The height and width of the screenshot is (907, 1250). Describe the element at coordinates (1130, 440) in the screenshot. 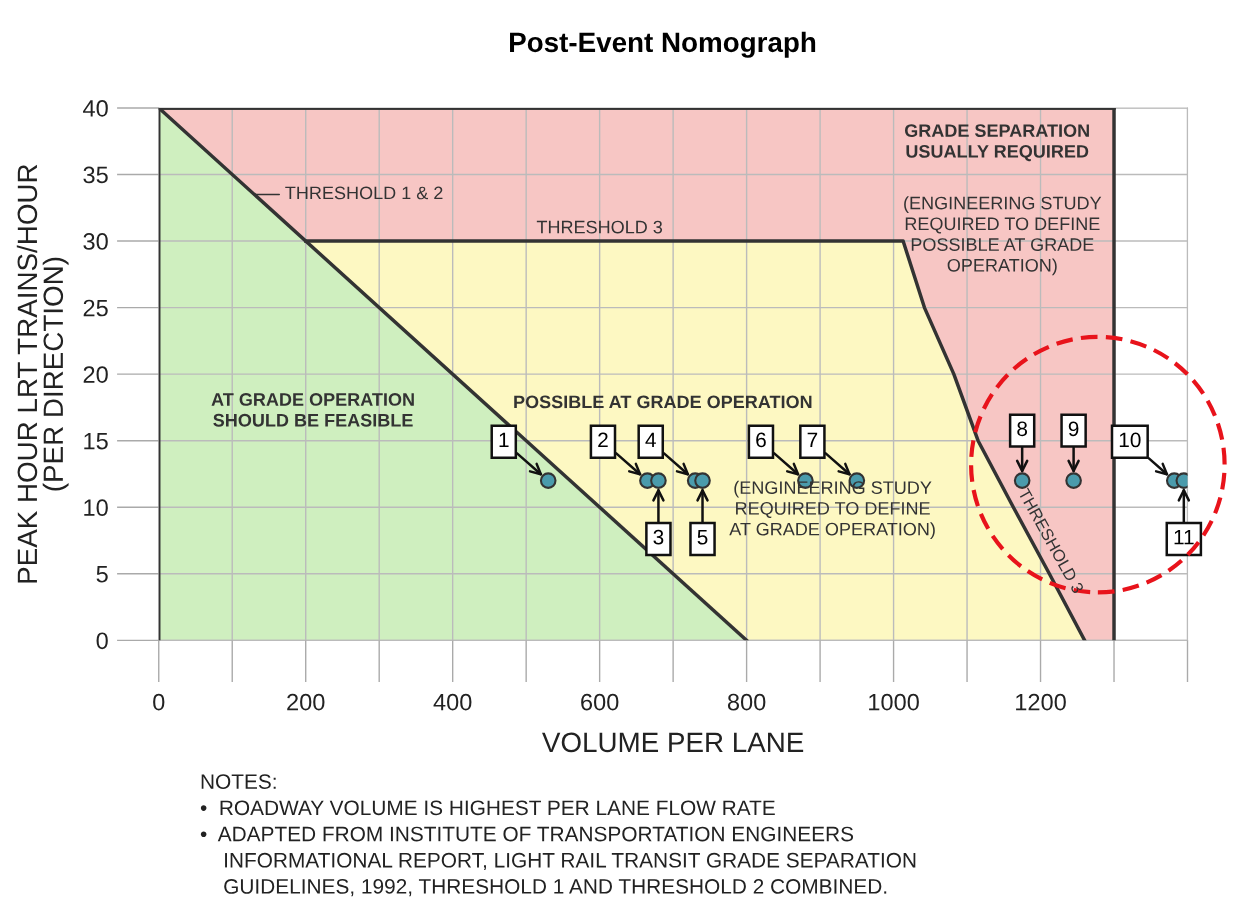

I see `annotation: 10` at that location.